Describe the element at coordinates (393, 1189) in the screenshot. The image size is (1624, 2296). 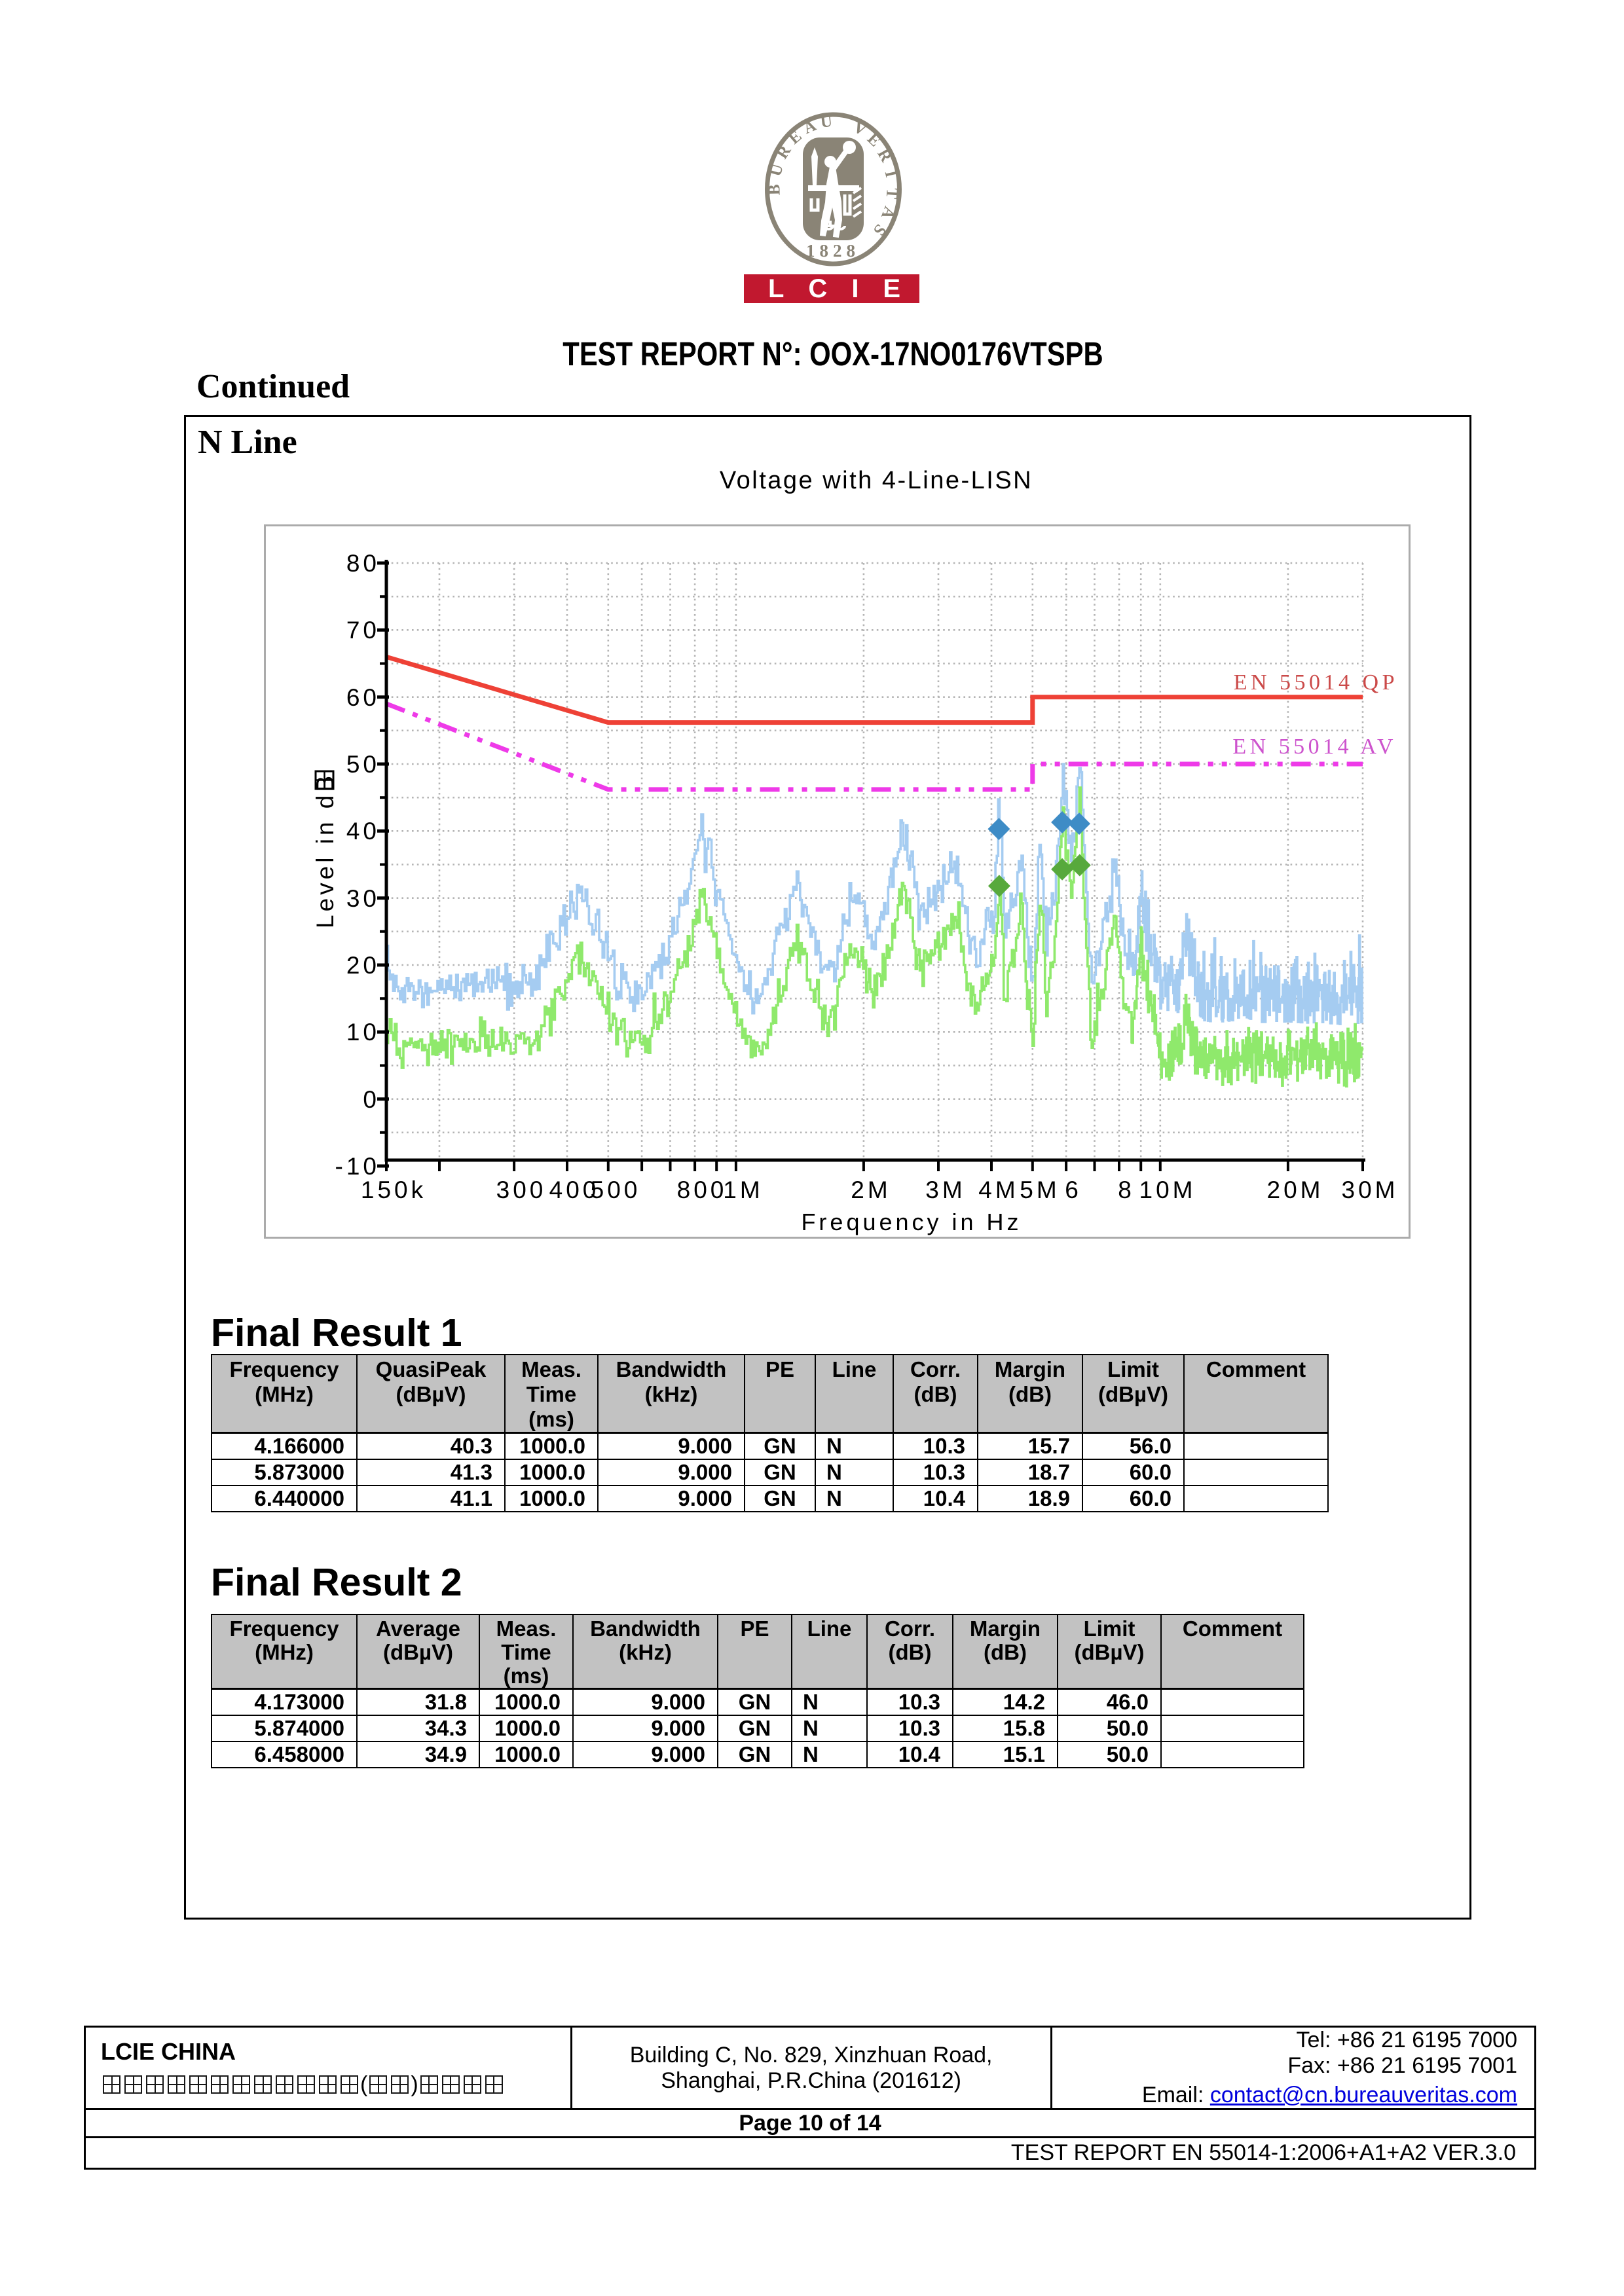
I see `svg-text: 150k` at that location.